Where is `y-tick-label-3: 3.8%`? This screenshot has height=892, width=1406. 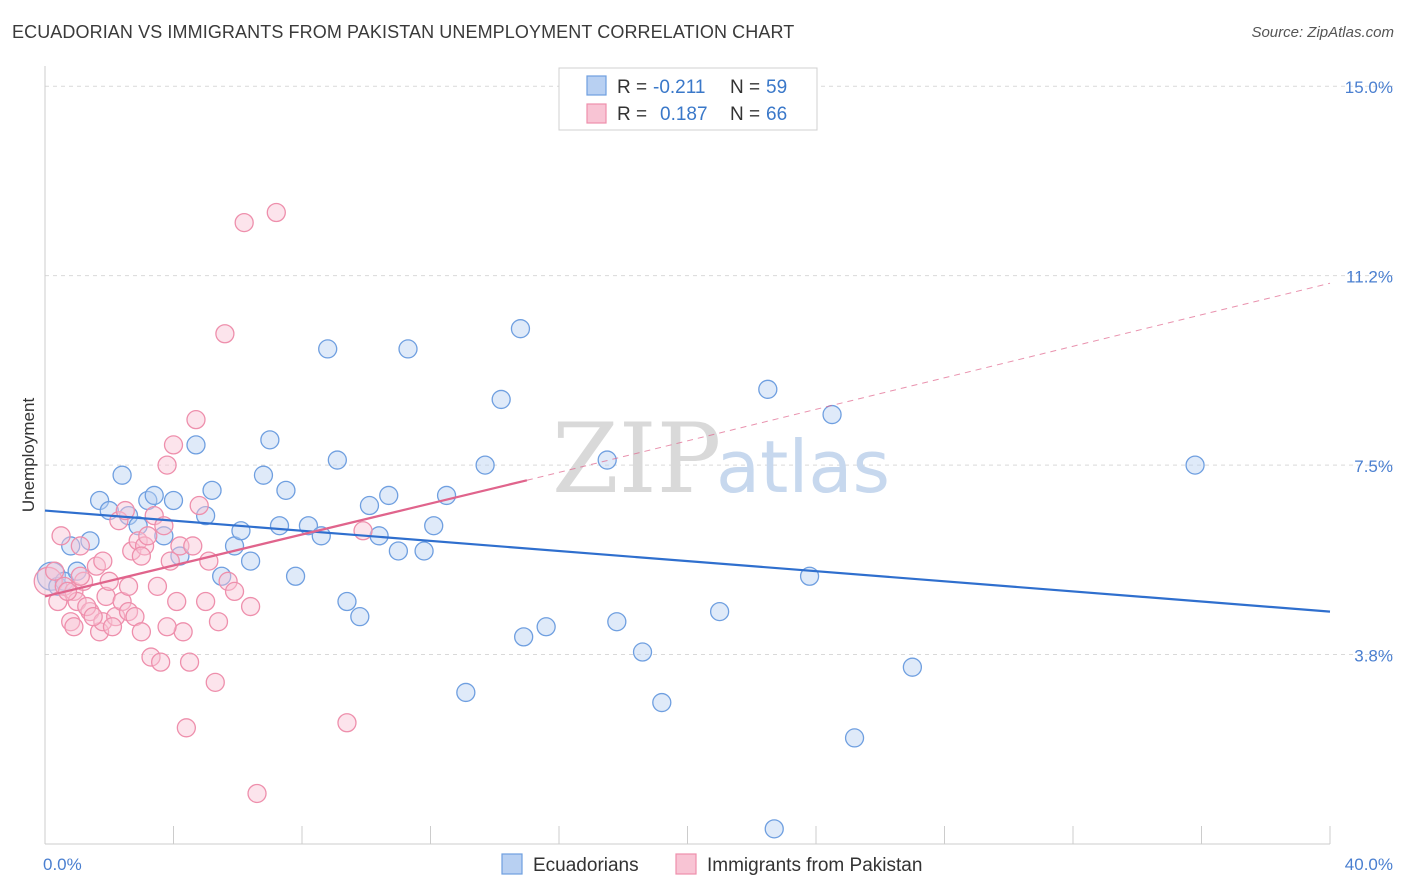 y-tick-label-3: 3.8% is located at coordinates (1373, 656).